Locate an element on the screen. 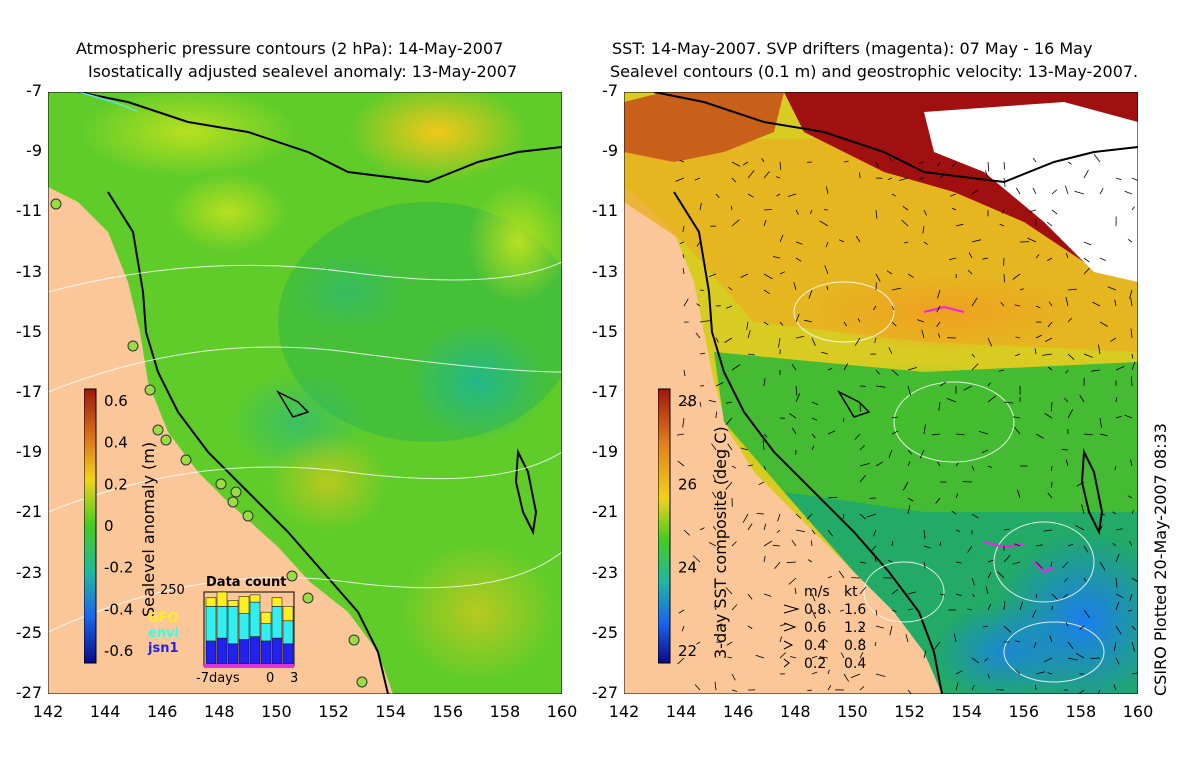 The width and height of the screenshot is (1200, 780). lon-tick-label: 152 is located at coordinates (333, 711).